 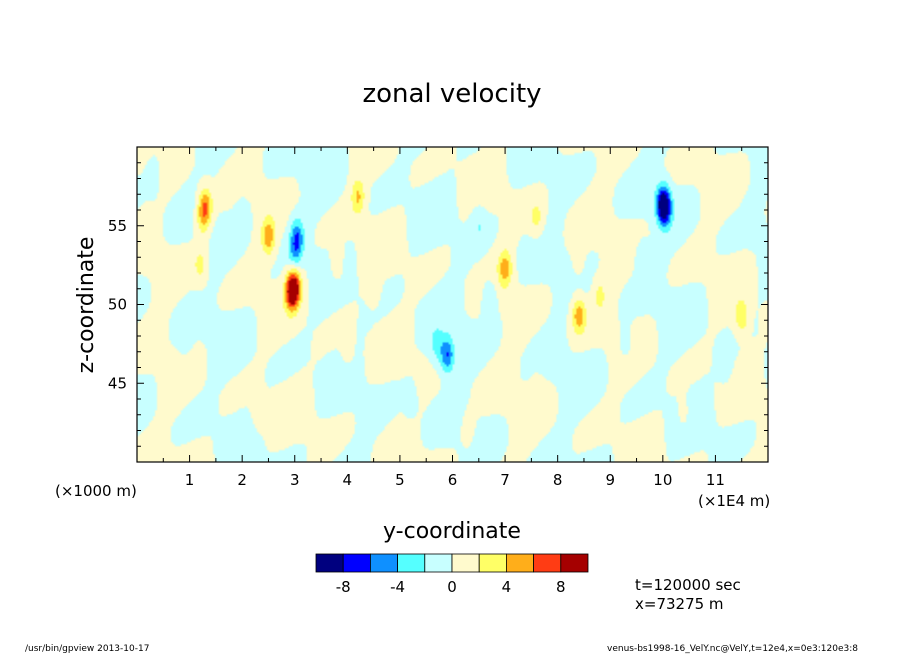 What do you see at coordinates (117, 305) in the screenshot?
I see `y-tick-label: 50` at bounding box center [117, 305].